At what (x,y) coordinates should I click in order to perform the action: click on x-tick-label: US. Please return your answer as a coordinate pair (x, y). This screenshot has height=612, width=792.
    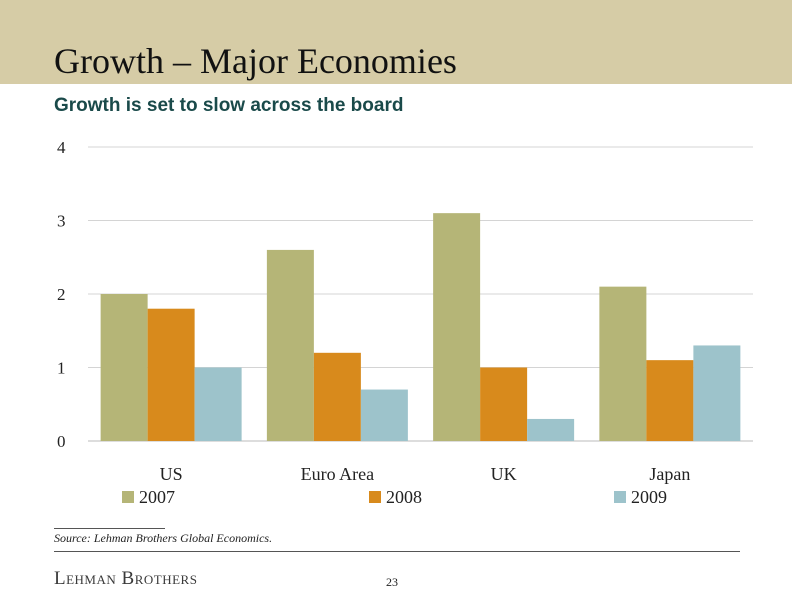
    Looking at the image, I should click on (171, 474).